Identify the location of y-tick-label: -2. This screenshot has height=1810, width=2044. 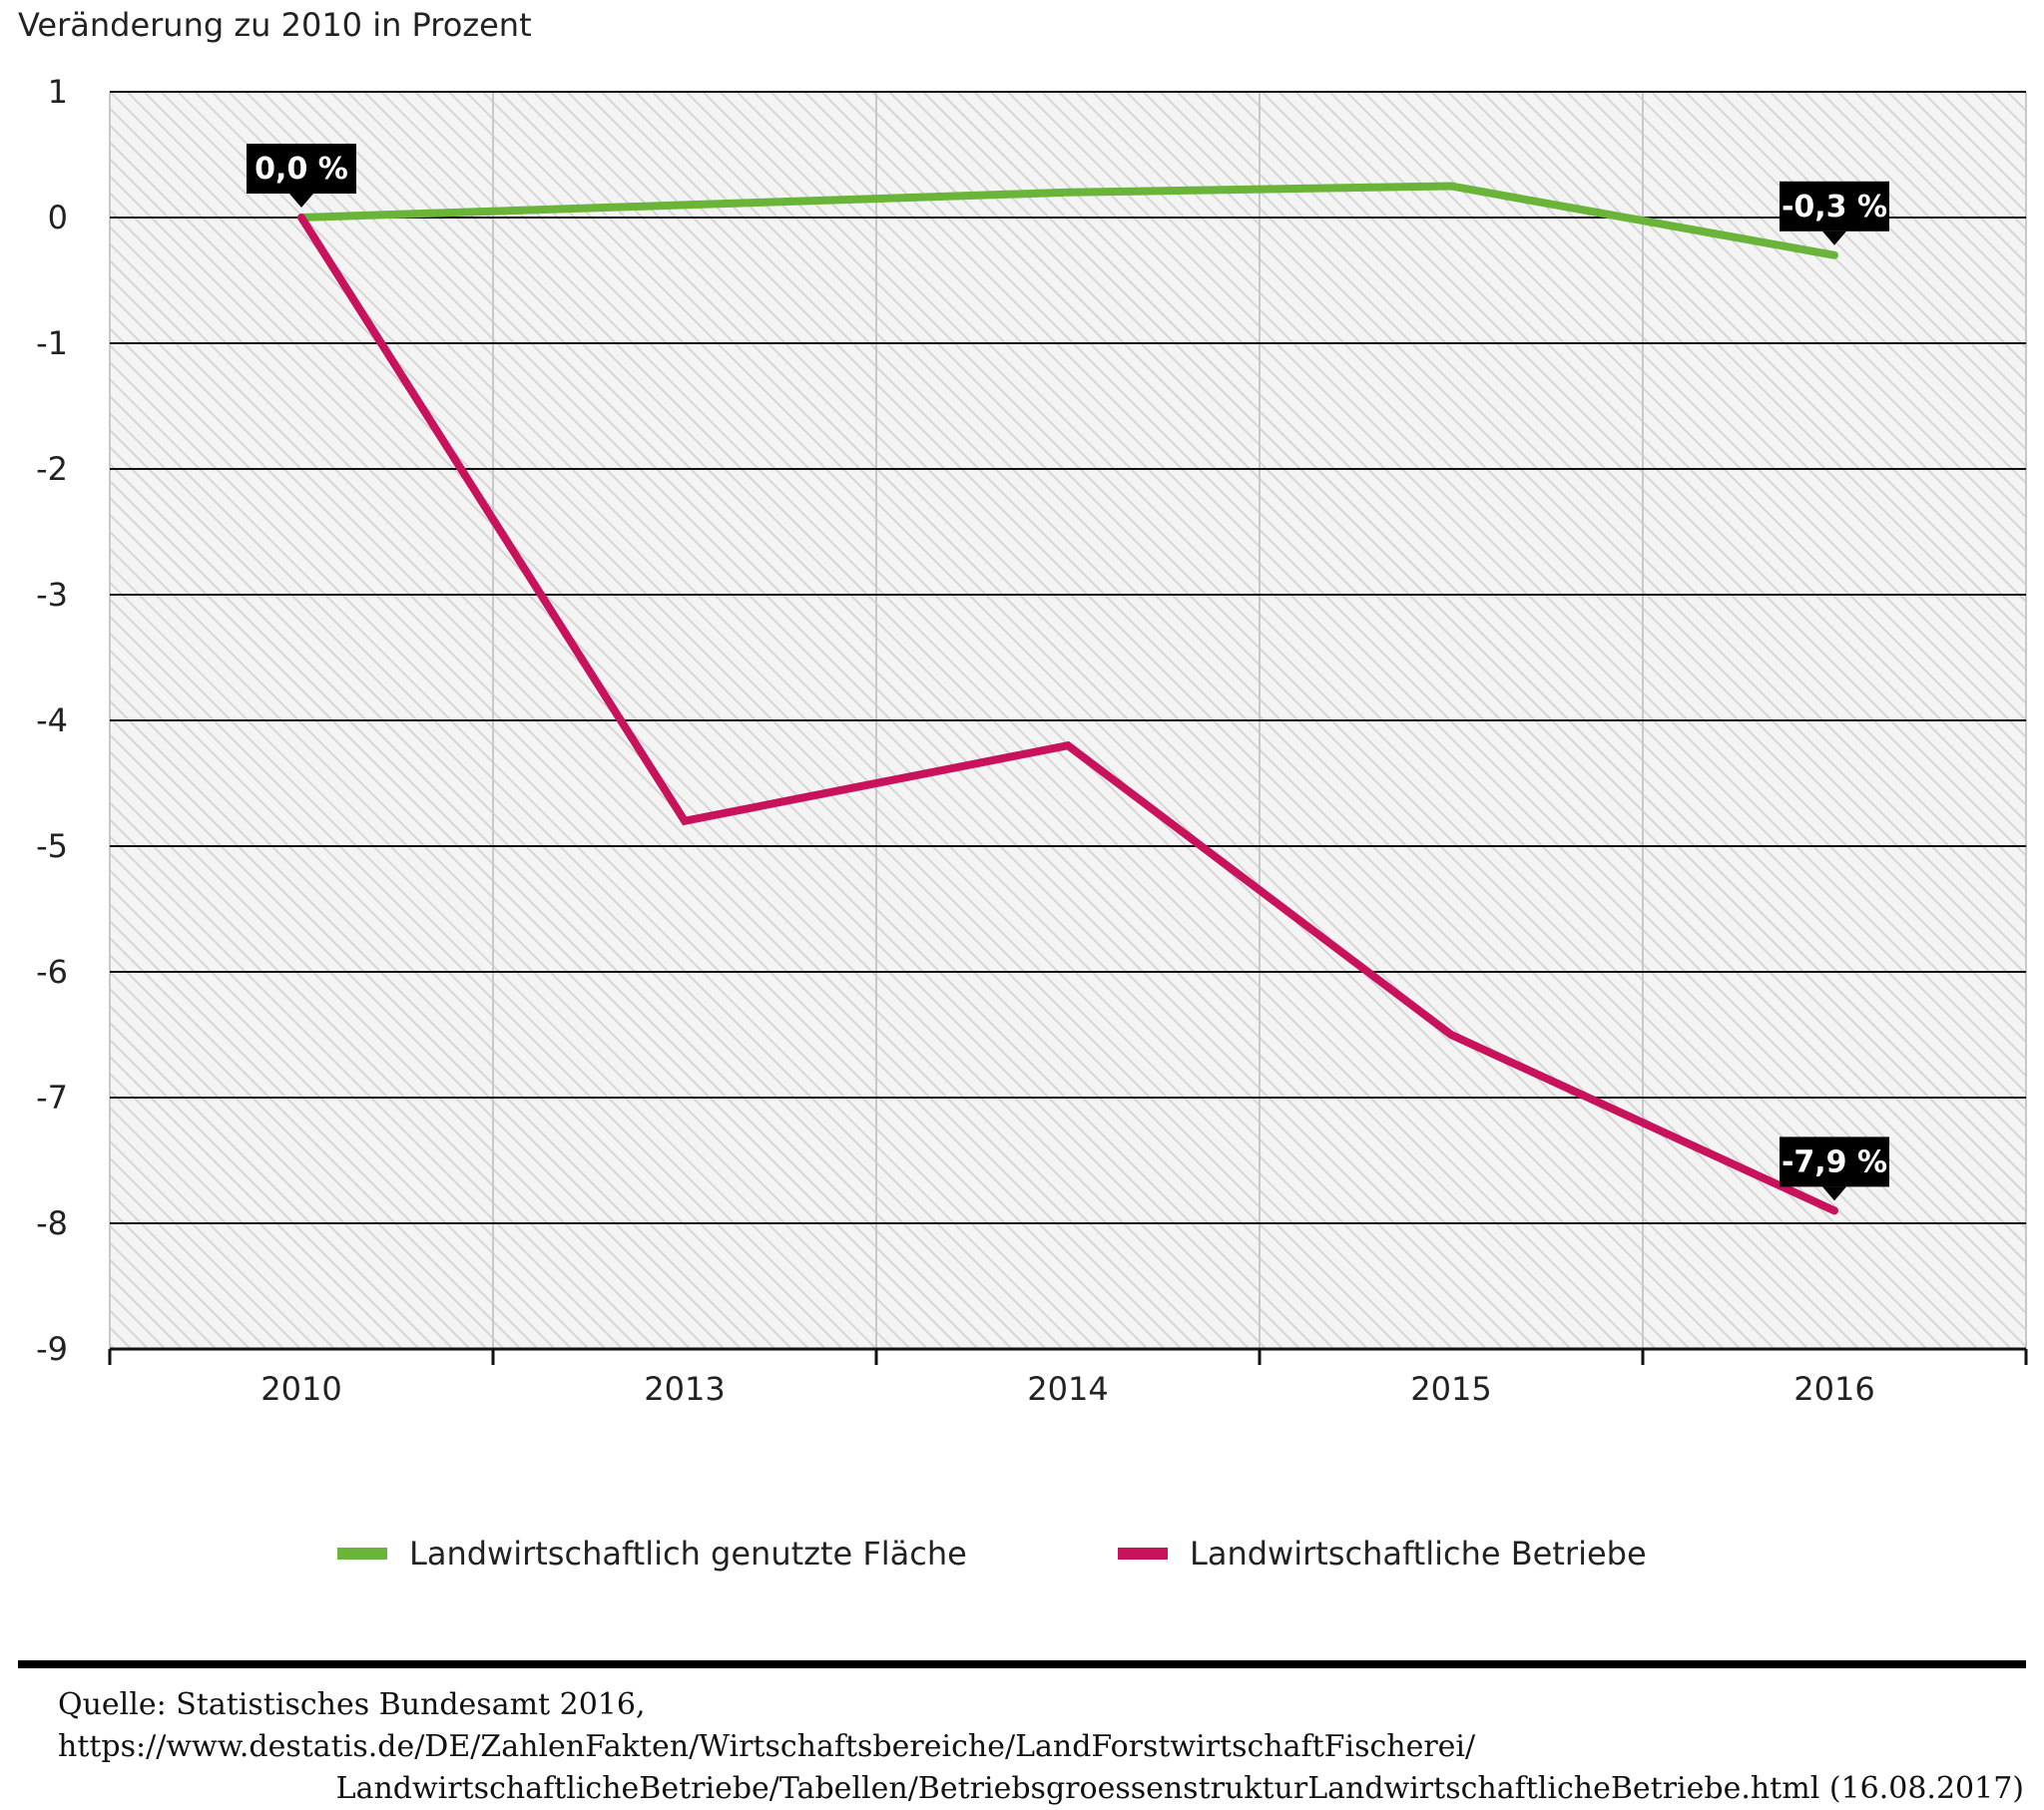
(52, 469).